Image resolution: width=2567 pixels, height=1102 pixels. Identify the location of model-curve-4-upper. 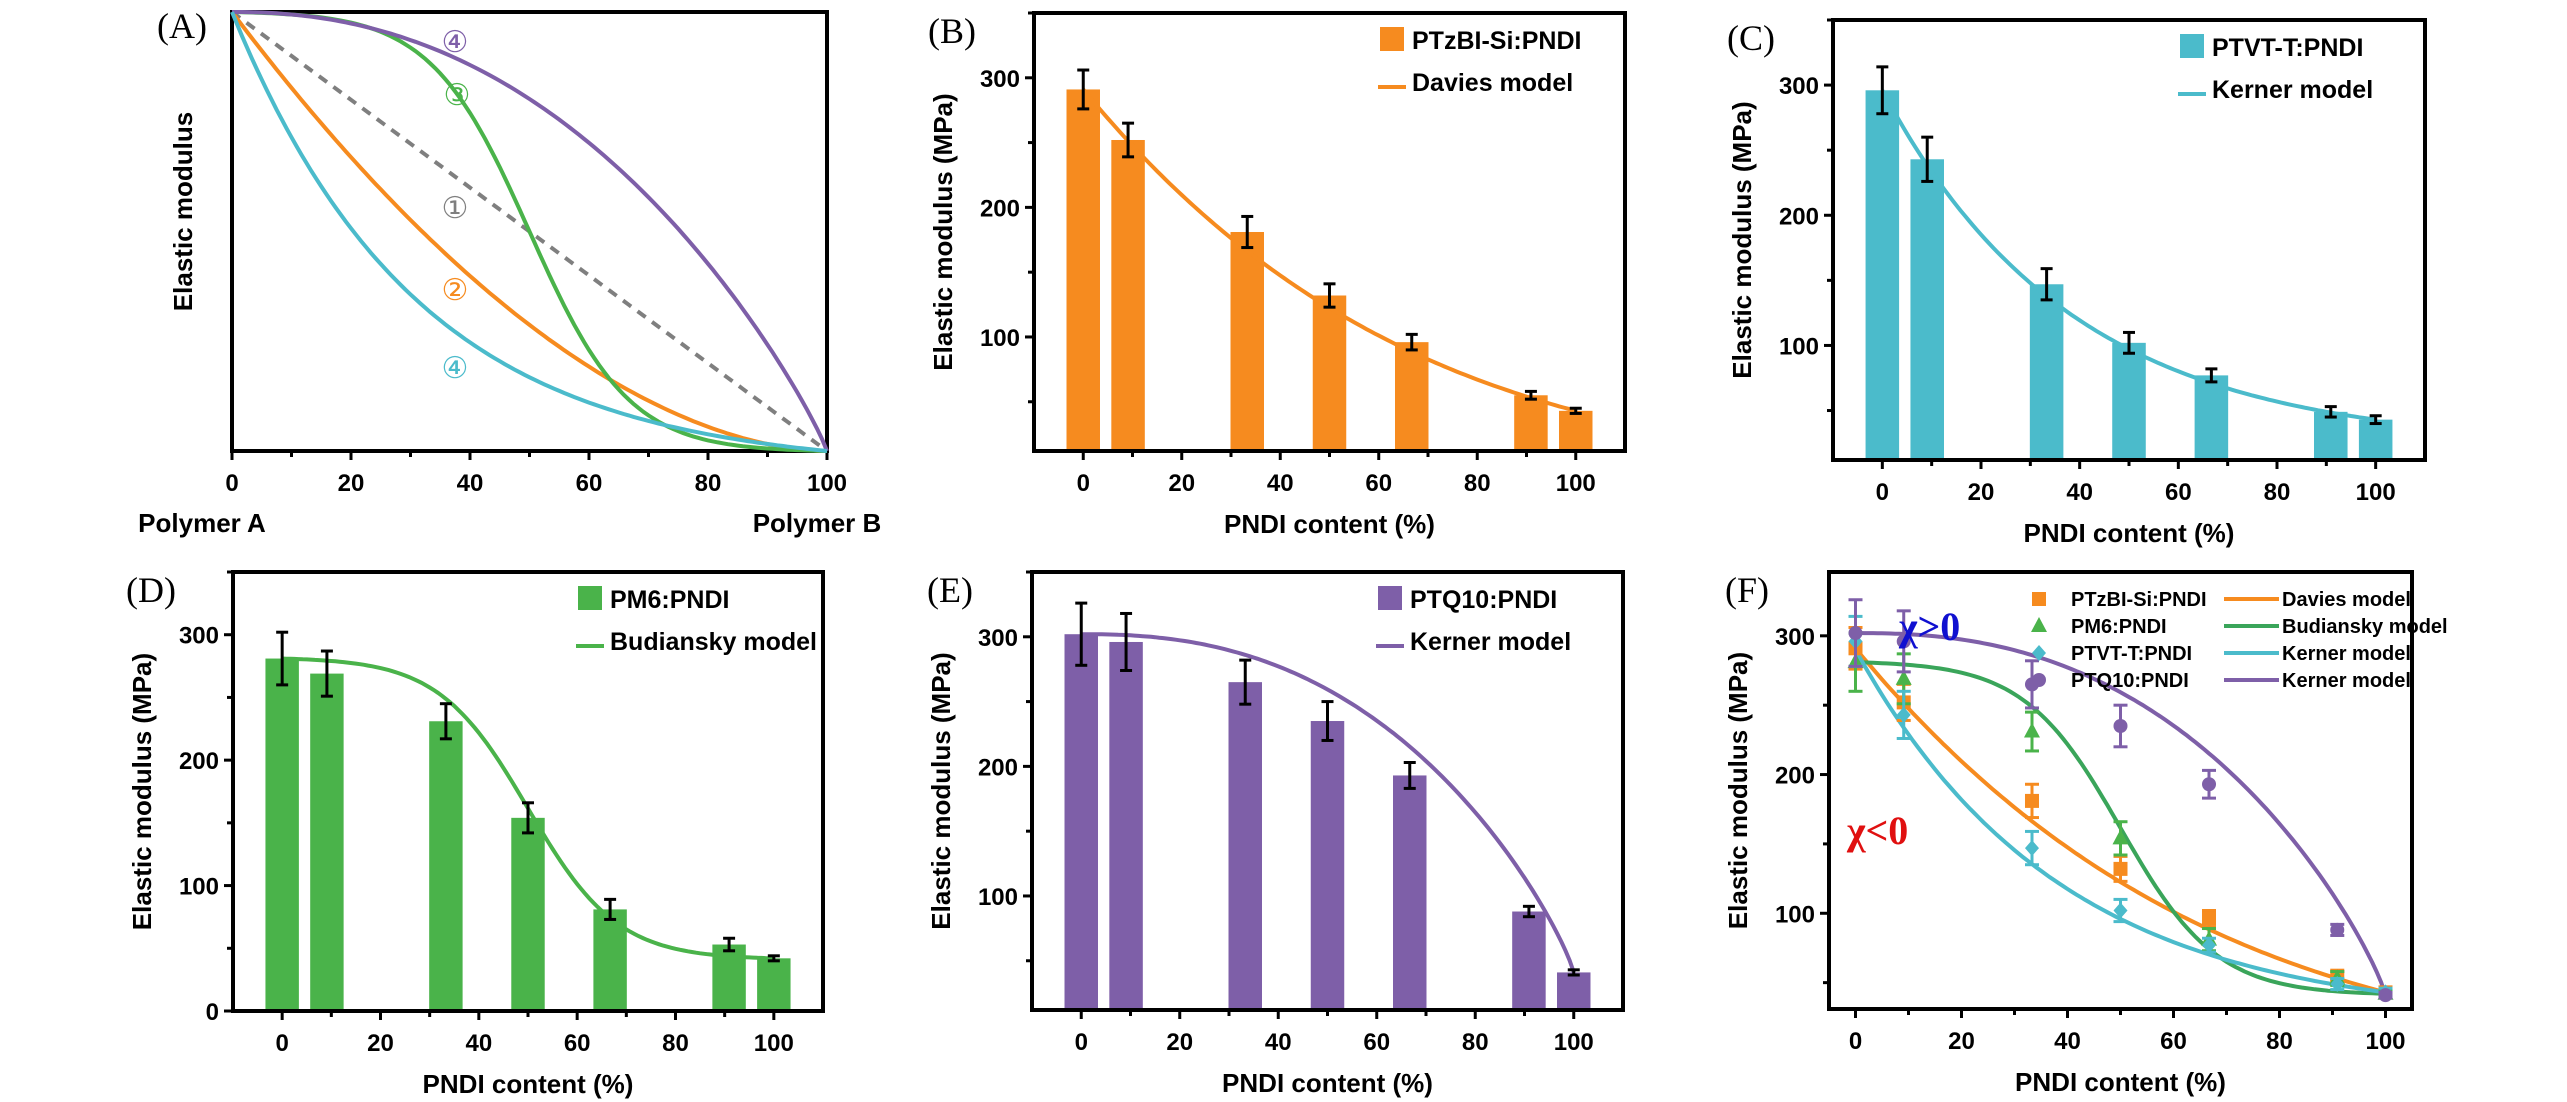
(530, 231).